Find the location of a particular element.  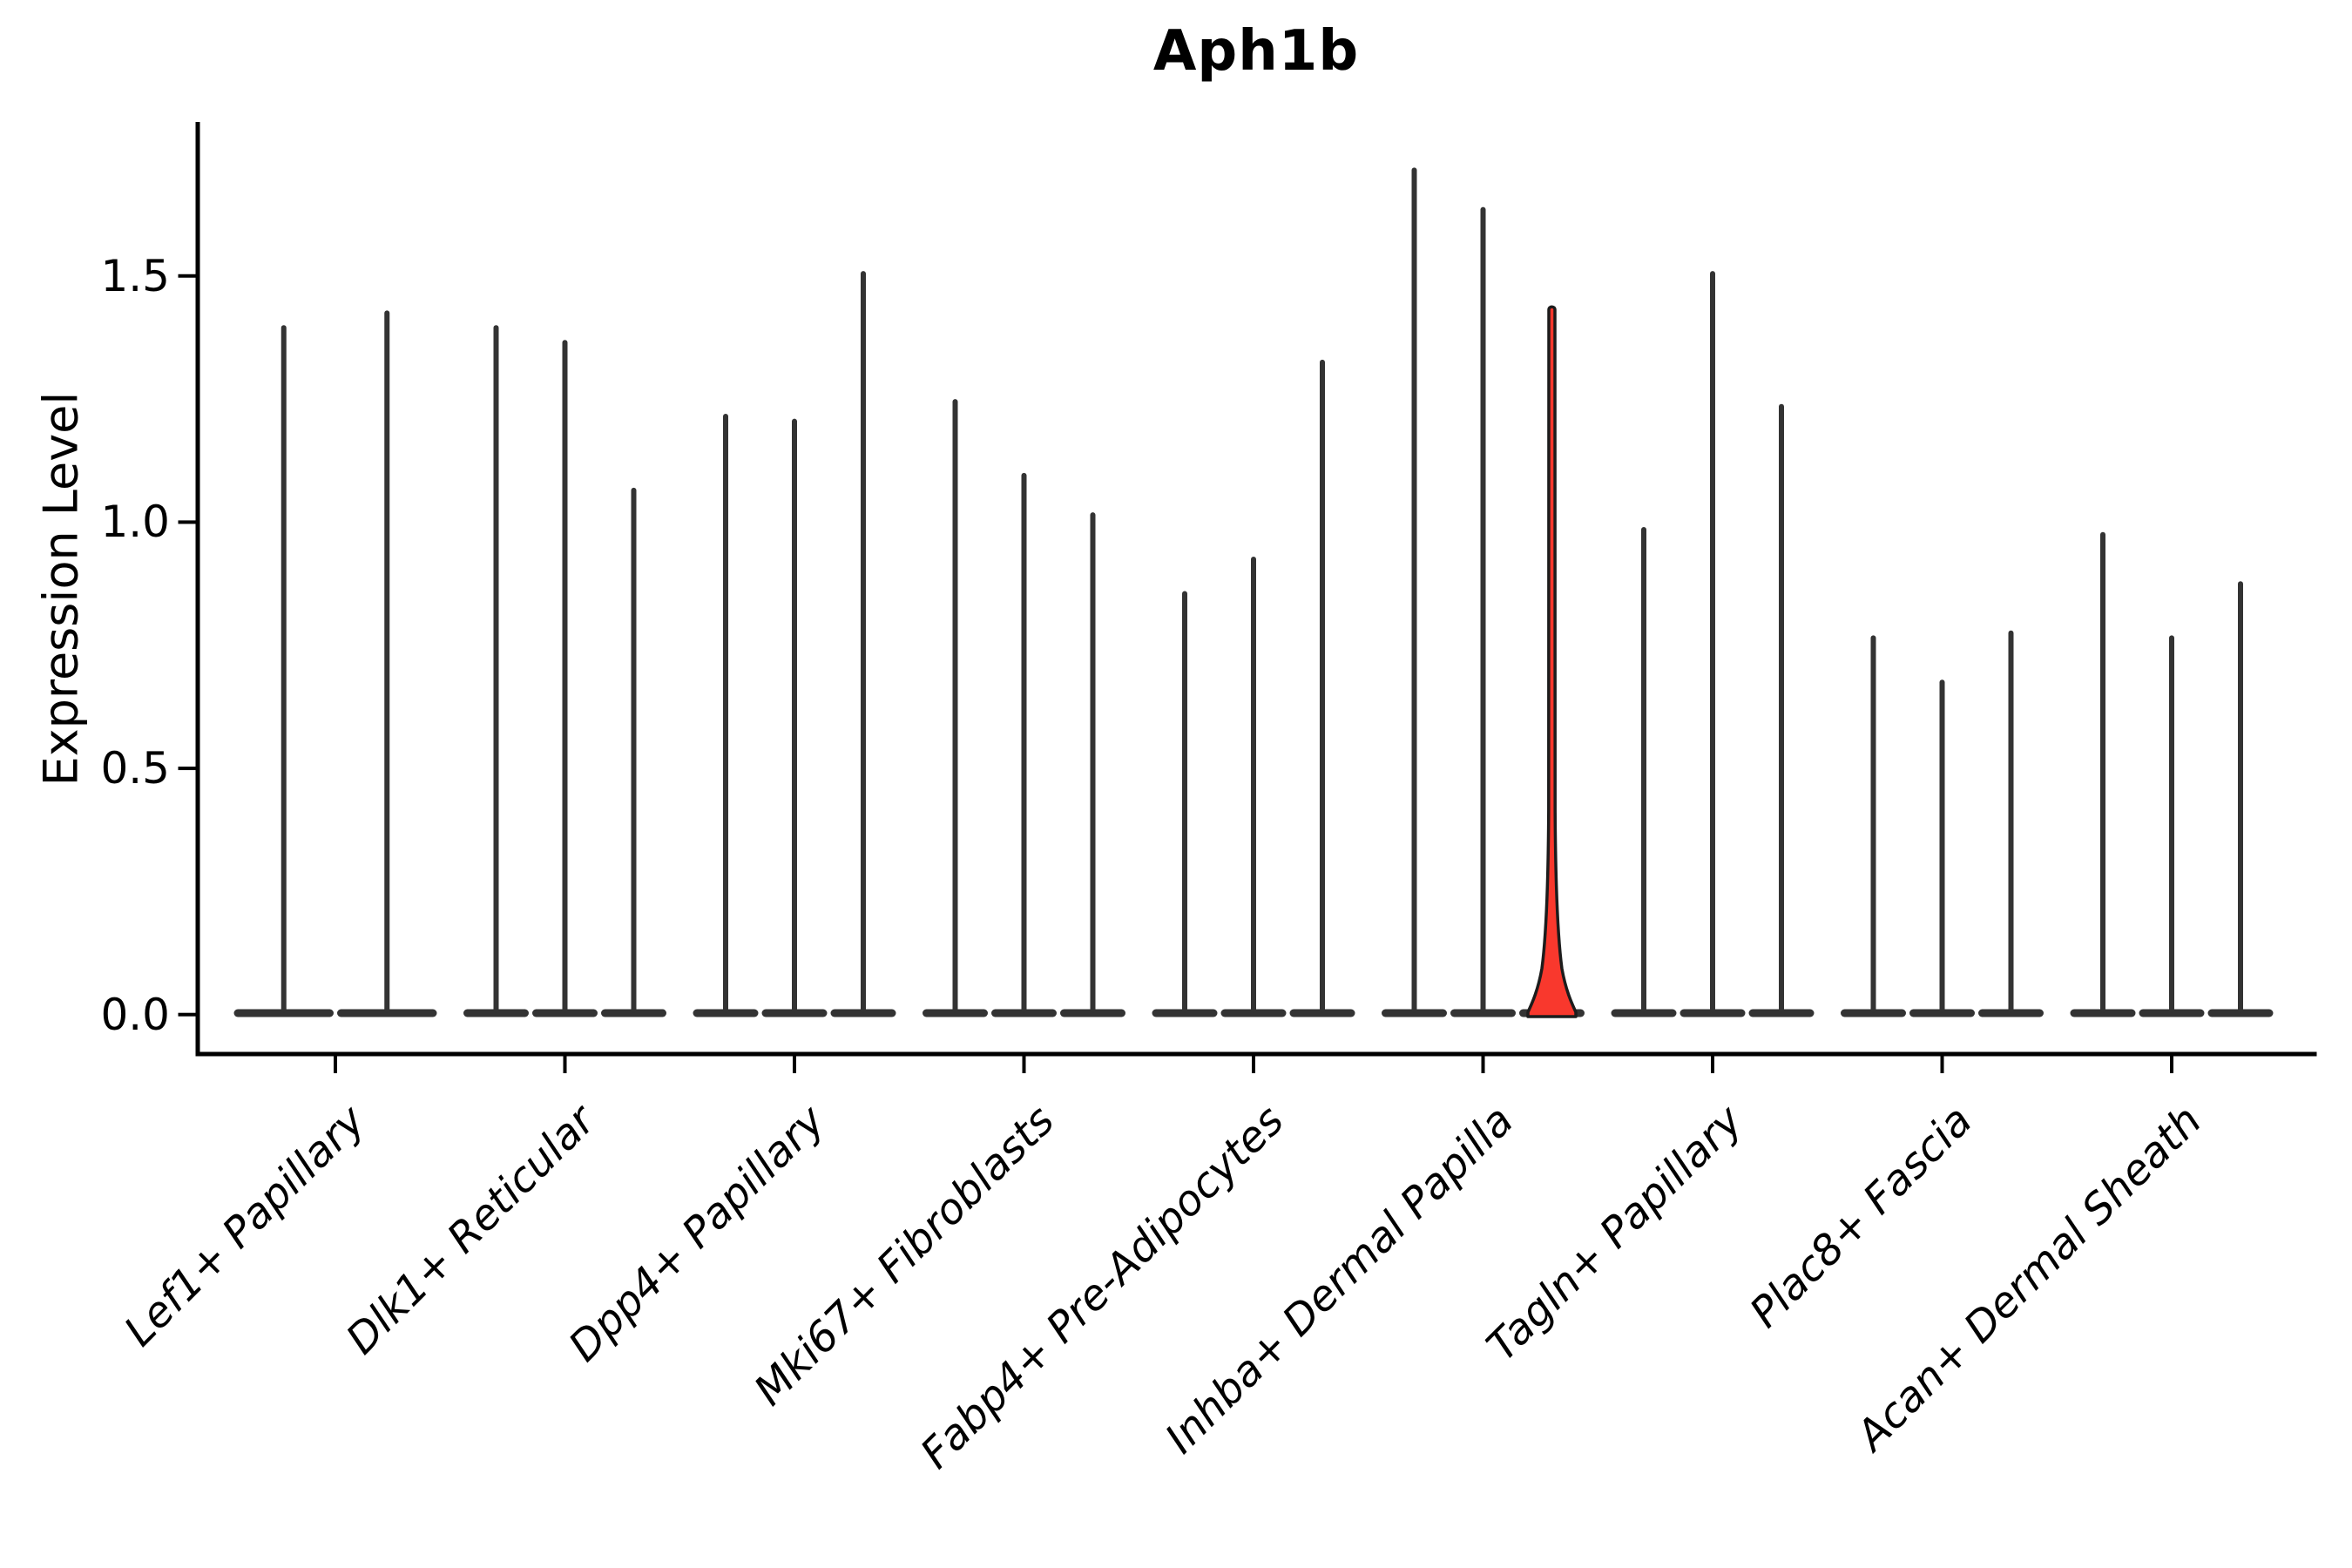

axis-left-spine is located at coordinates (198, 589).